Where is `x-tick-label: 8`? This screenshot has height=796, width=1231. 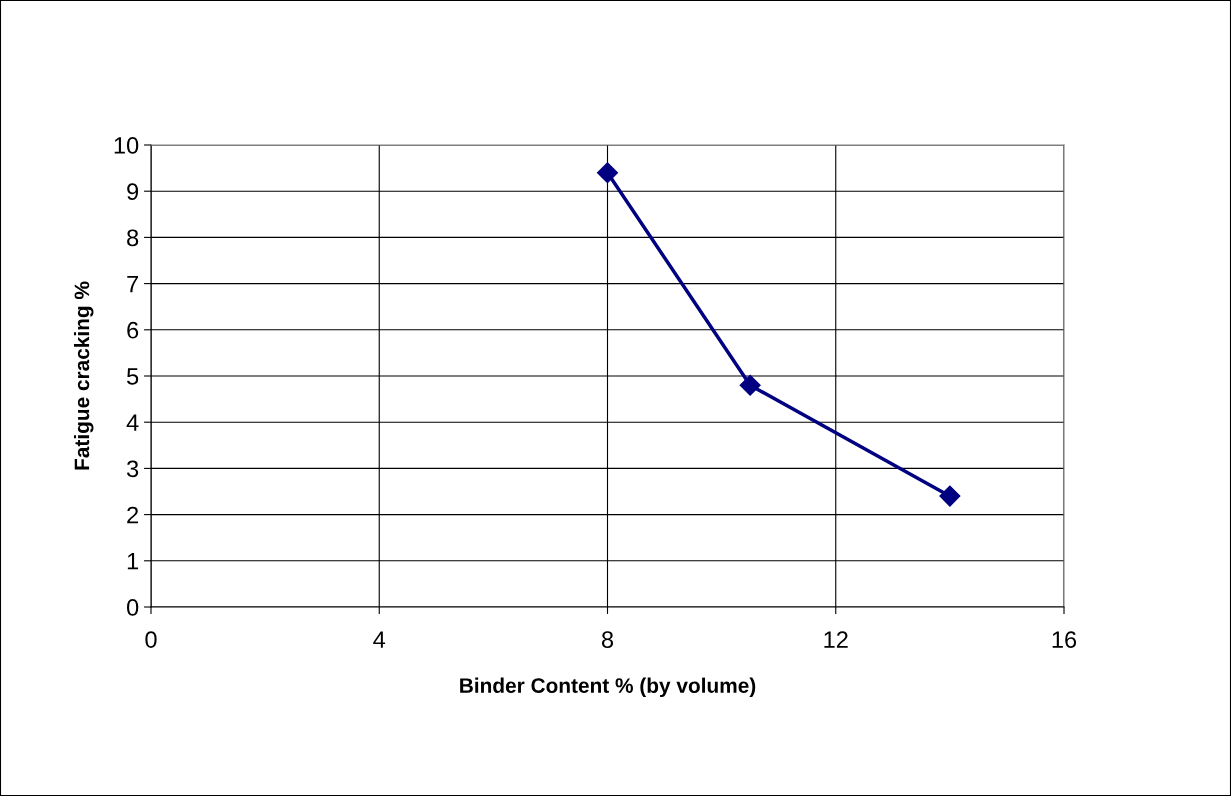
x-tick-label: 8 is located at coordinates (607, 639).